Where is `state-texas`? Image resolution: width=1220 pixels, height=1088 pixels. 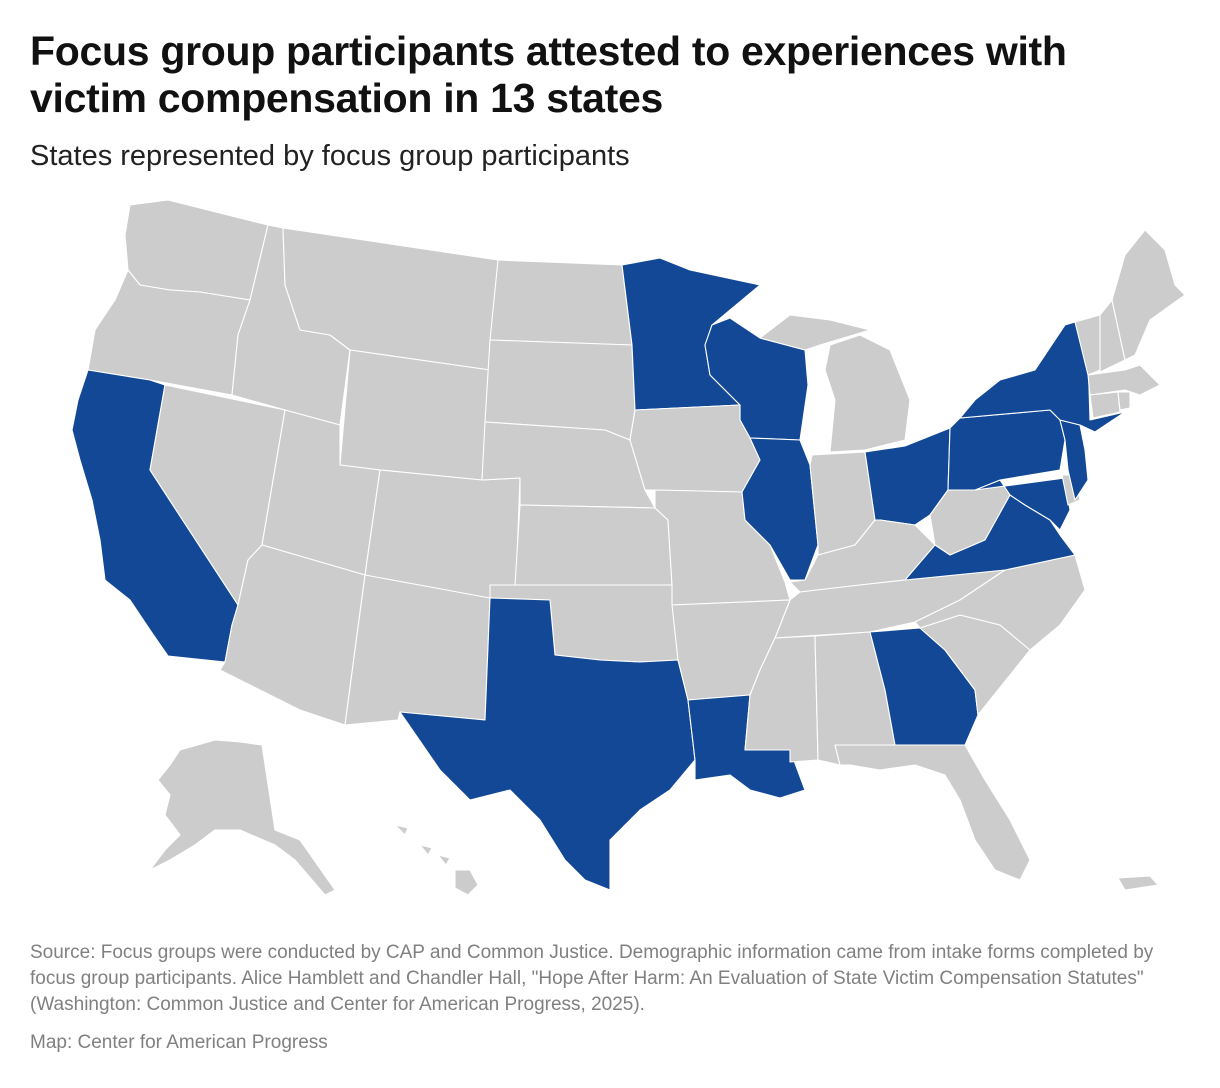
state-texas is located at coordinates (547, 744).